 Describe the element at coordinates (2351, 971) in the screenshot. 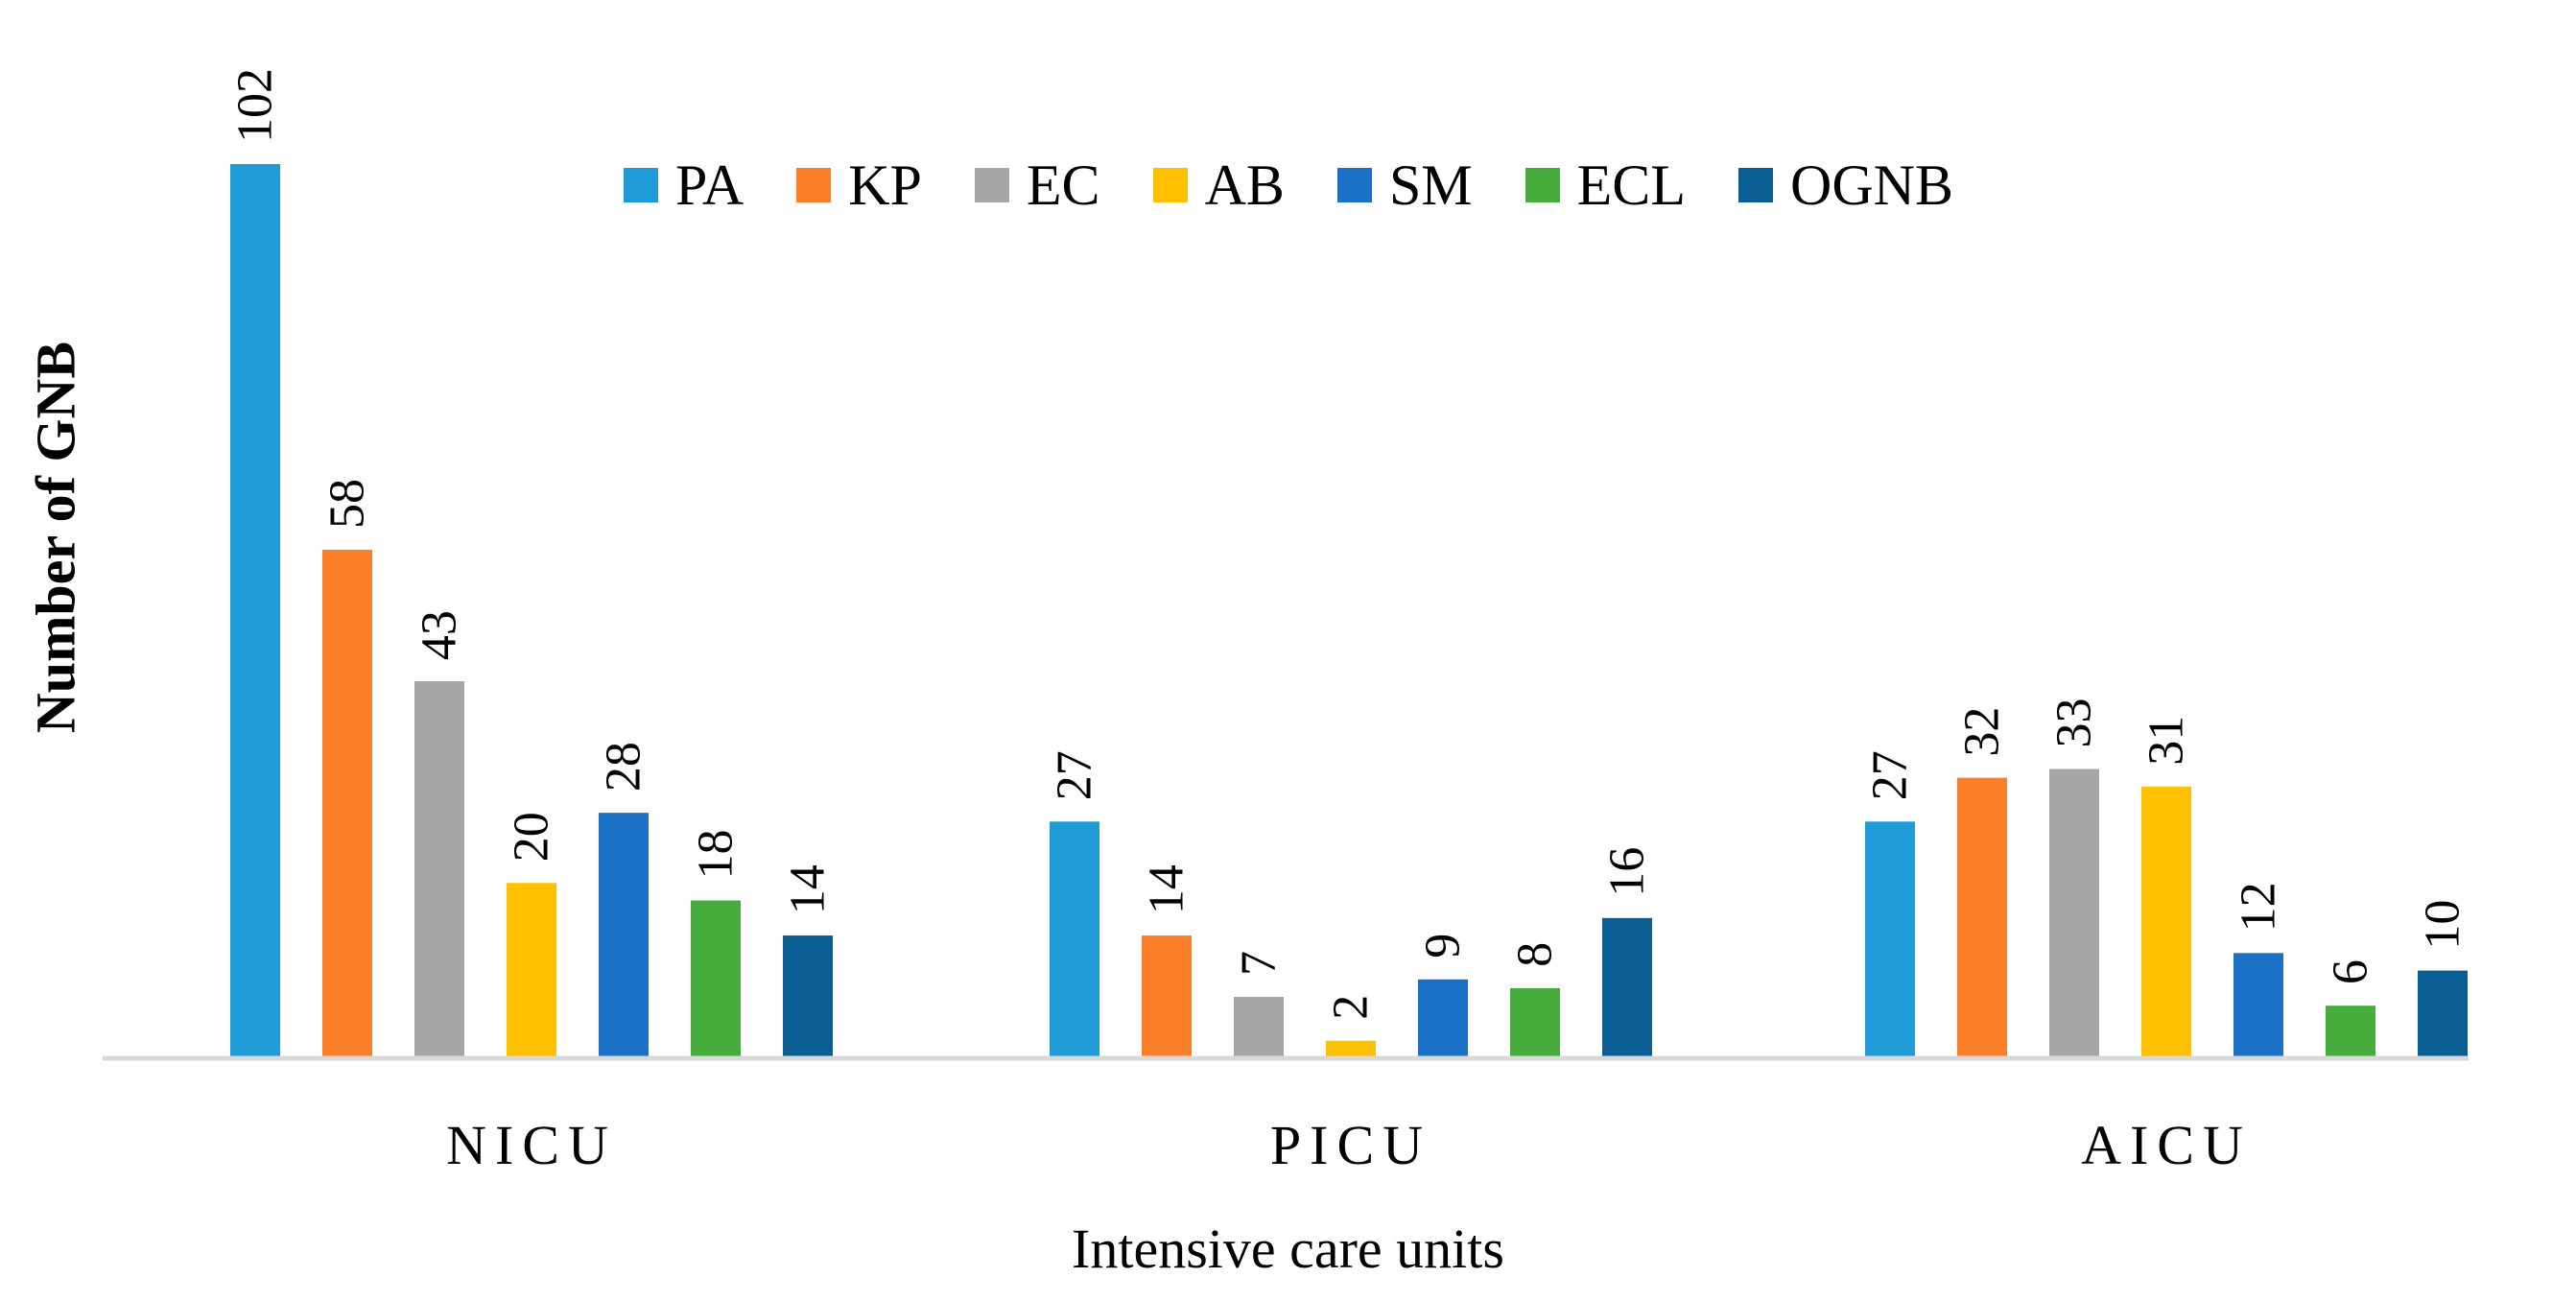

I see `value-label-aicu-ecl: 6` at that location.